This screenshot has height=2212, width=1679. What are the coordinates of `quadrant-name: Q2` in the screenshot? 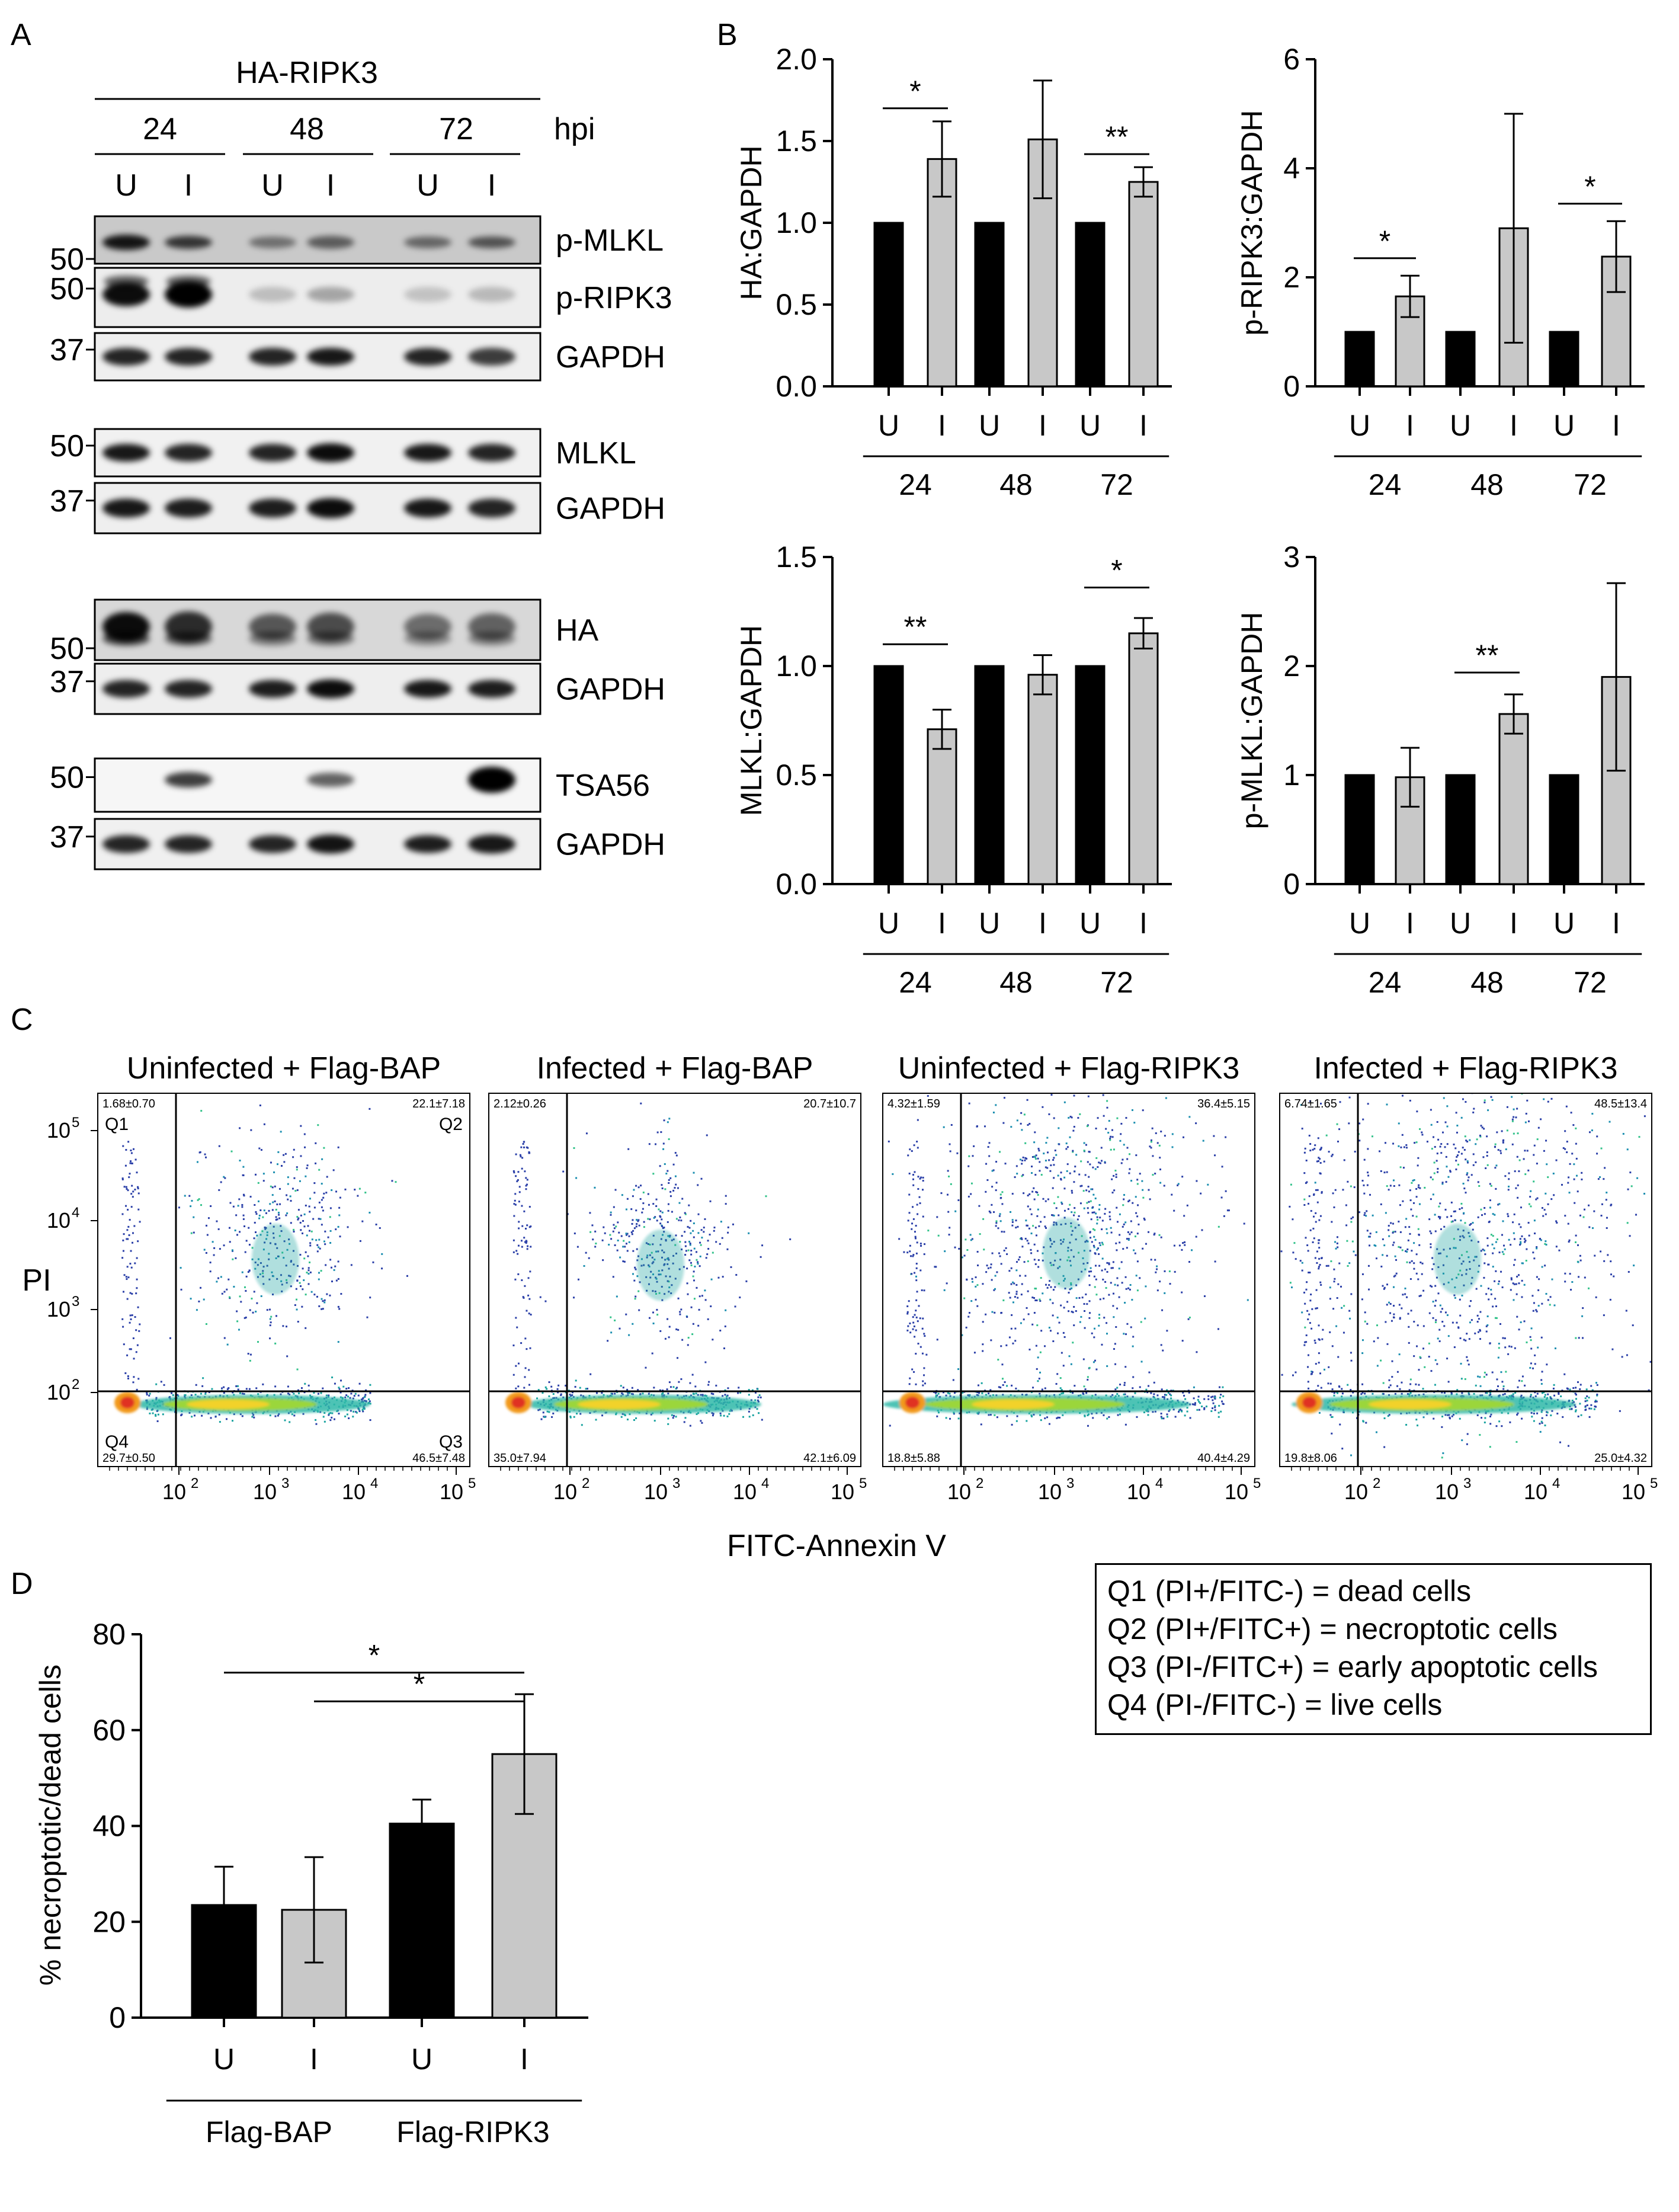 It's located at (451, 1124).